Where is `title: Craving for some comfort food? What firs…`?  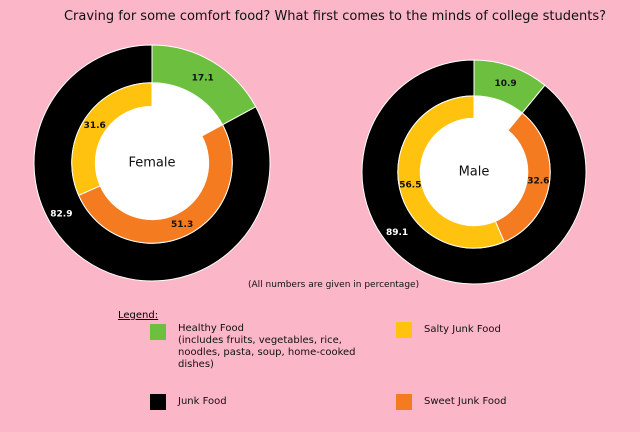
title: Craving for some comfort food? What firs… is located at coordinates (335, 16).